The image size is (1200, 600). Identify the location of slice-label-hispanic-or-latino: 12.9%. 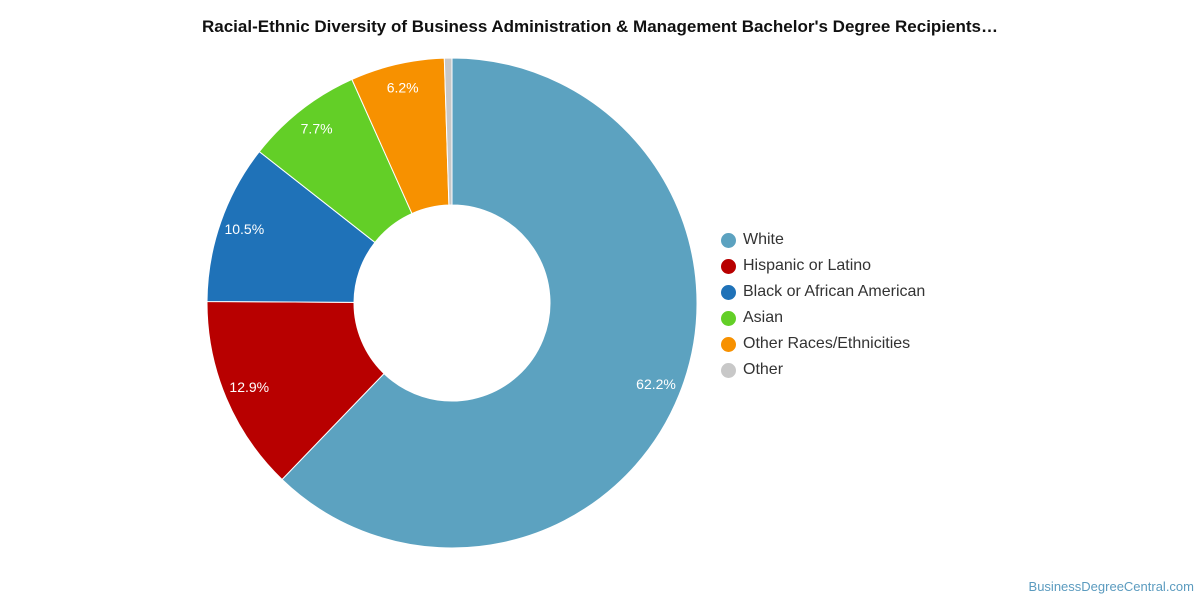
(249, 387).